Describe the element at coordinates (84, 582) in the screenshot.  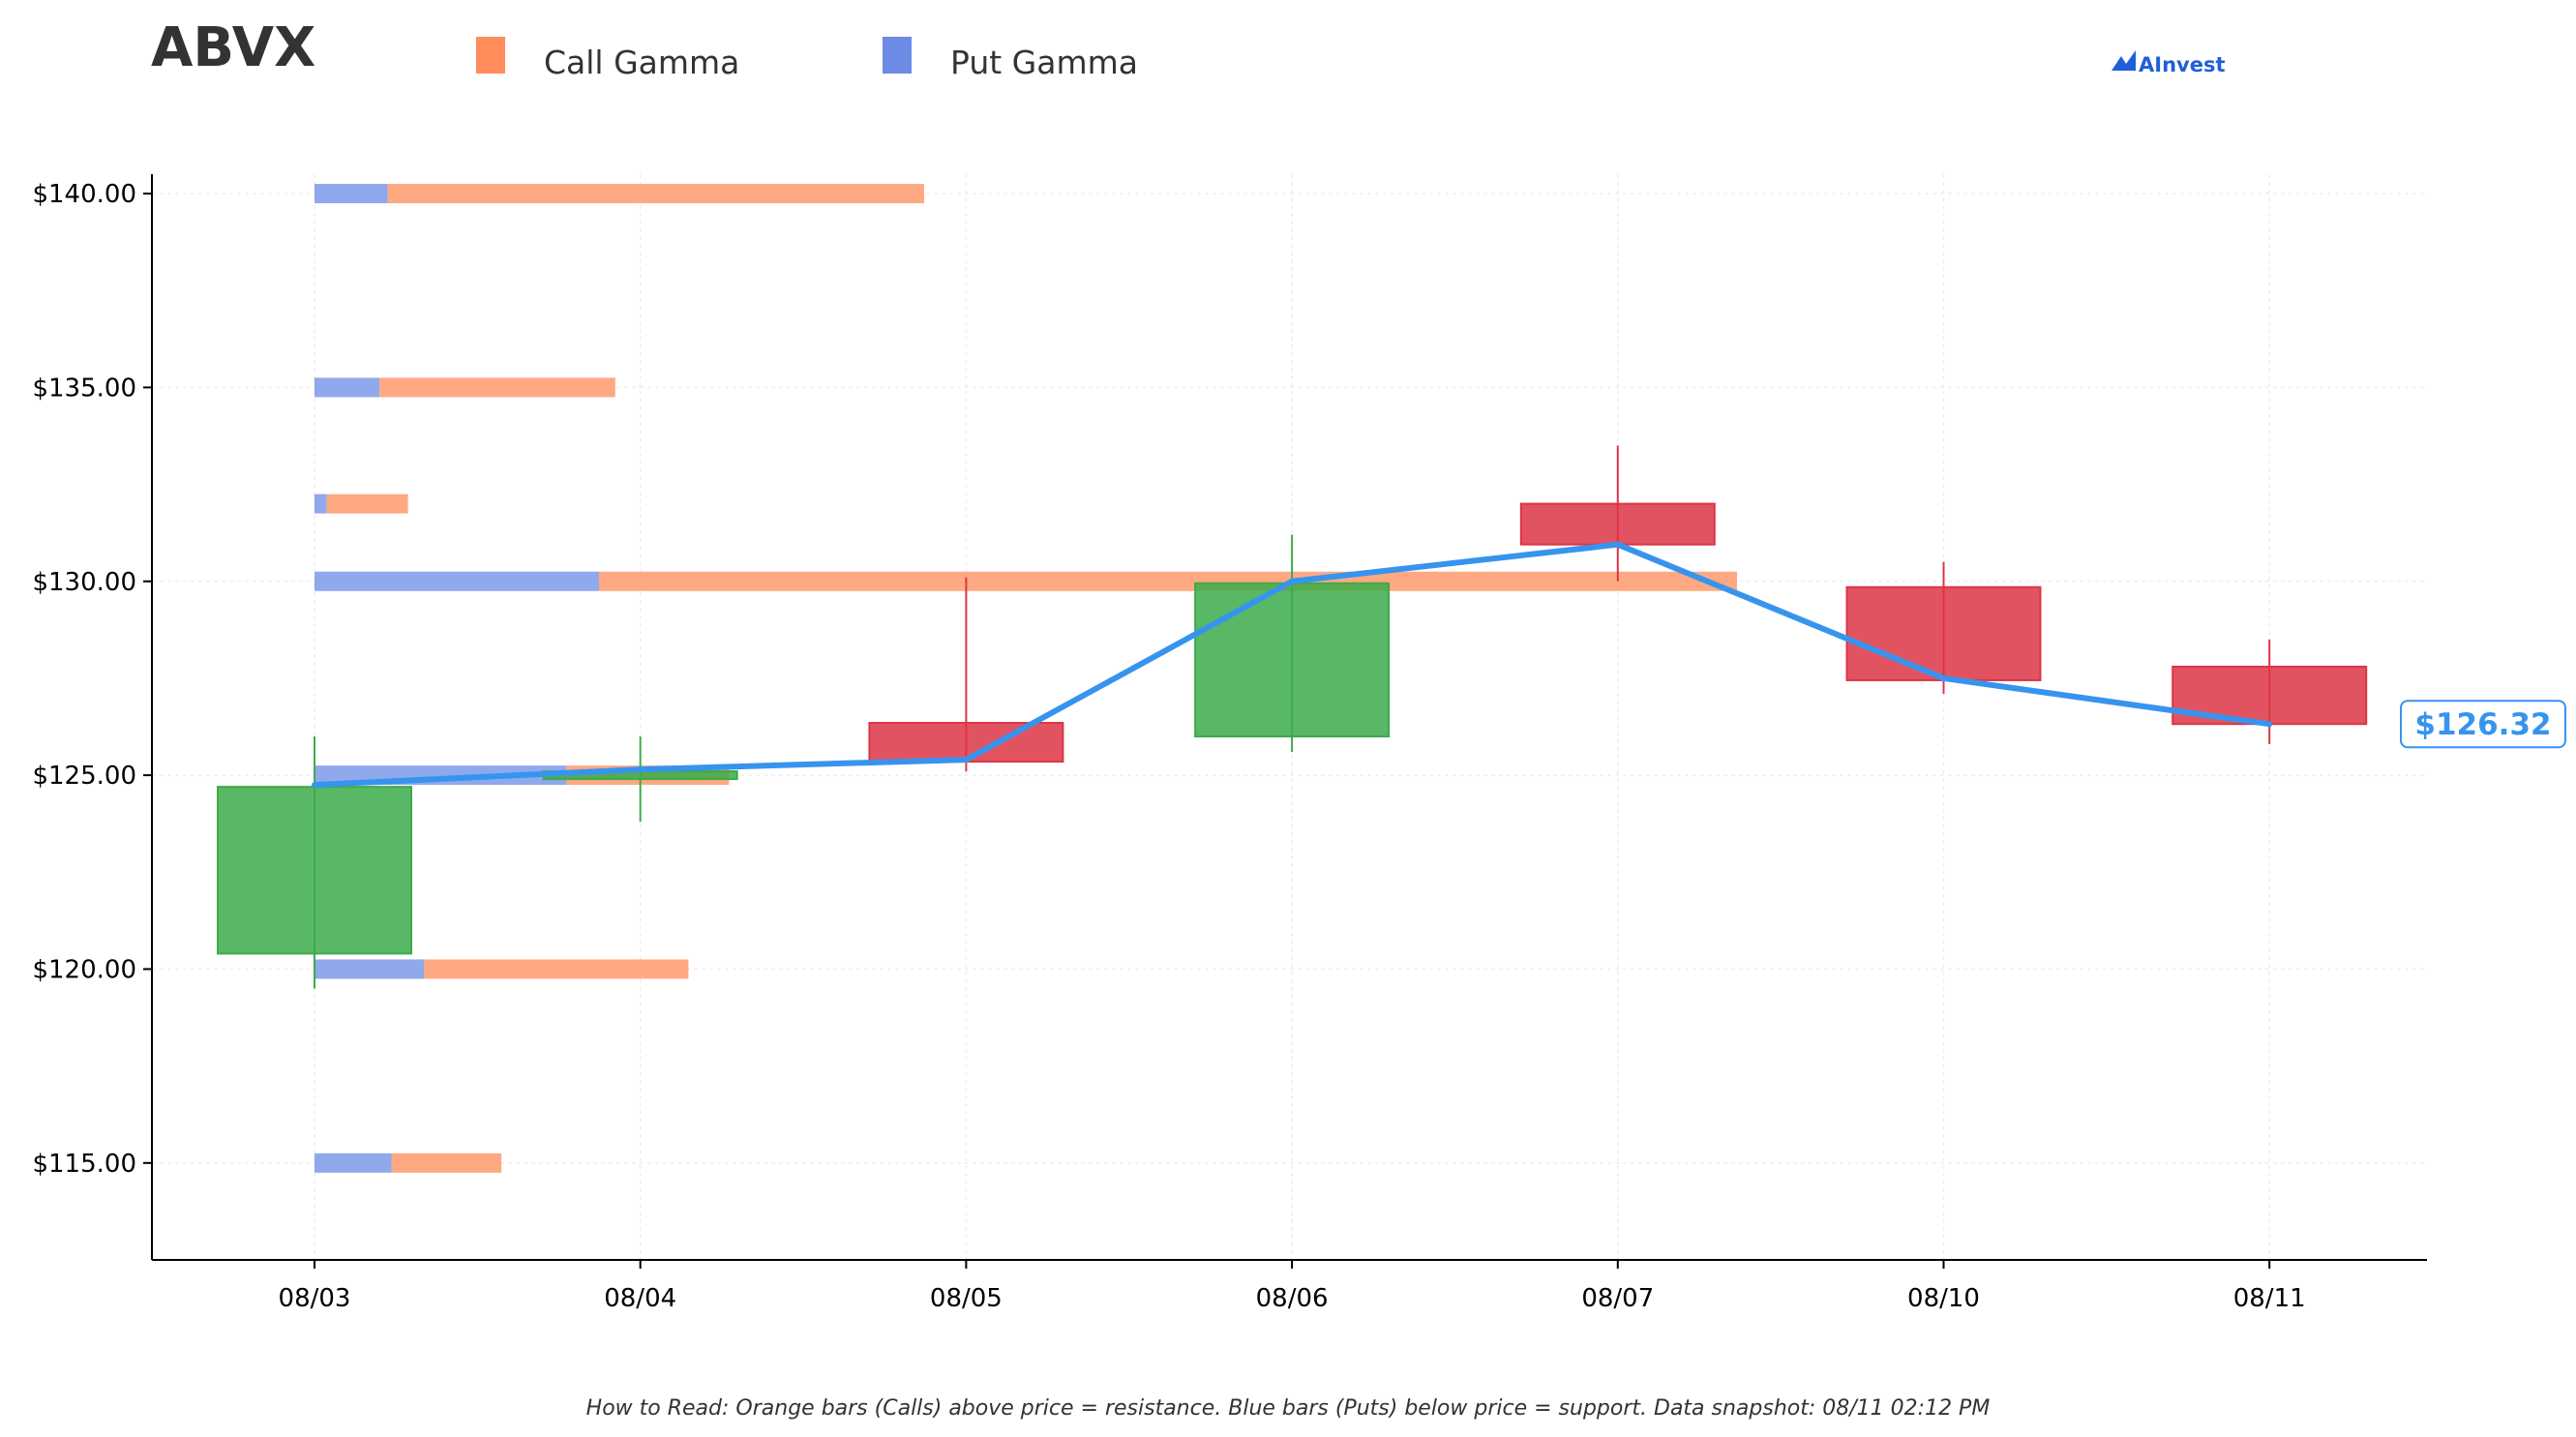
I see `y-tick-label: $130.00` at that location.